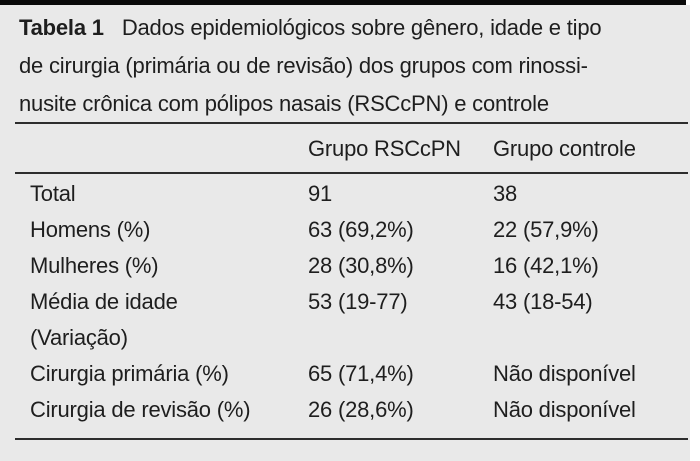 This screenshot has width=700, height=461. I want to click on table-row-total: Total 91 38, so click(345, 194).